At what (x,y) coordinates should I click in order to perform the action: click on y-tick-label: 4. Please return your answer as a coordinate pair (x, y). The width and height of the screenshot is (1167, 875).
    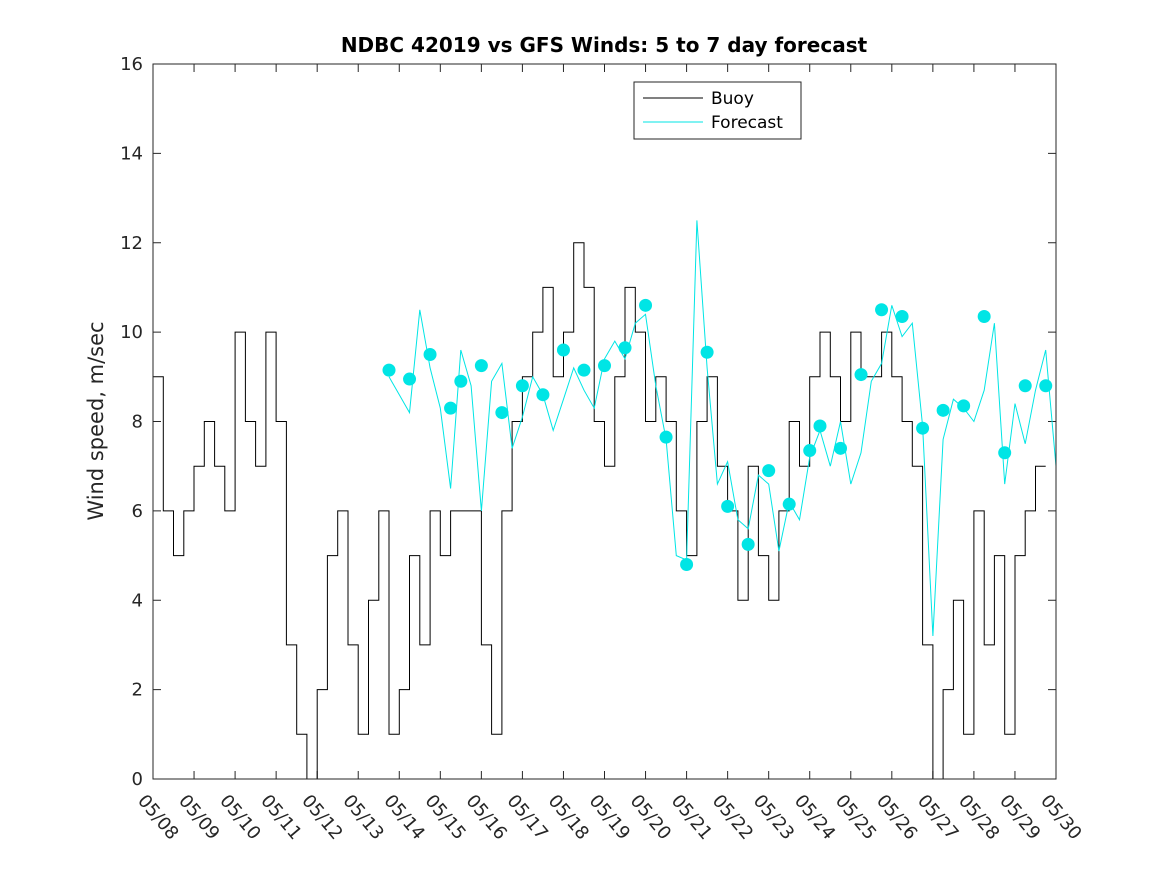
    Looking at the image, I should click on (137, 600).